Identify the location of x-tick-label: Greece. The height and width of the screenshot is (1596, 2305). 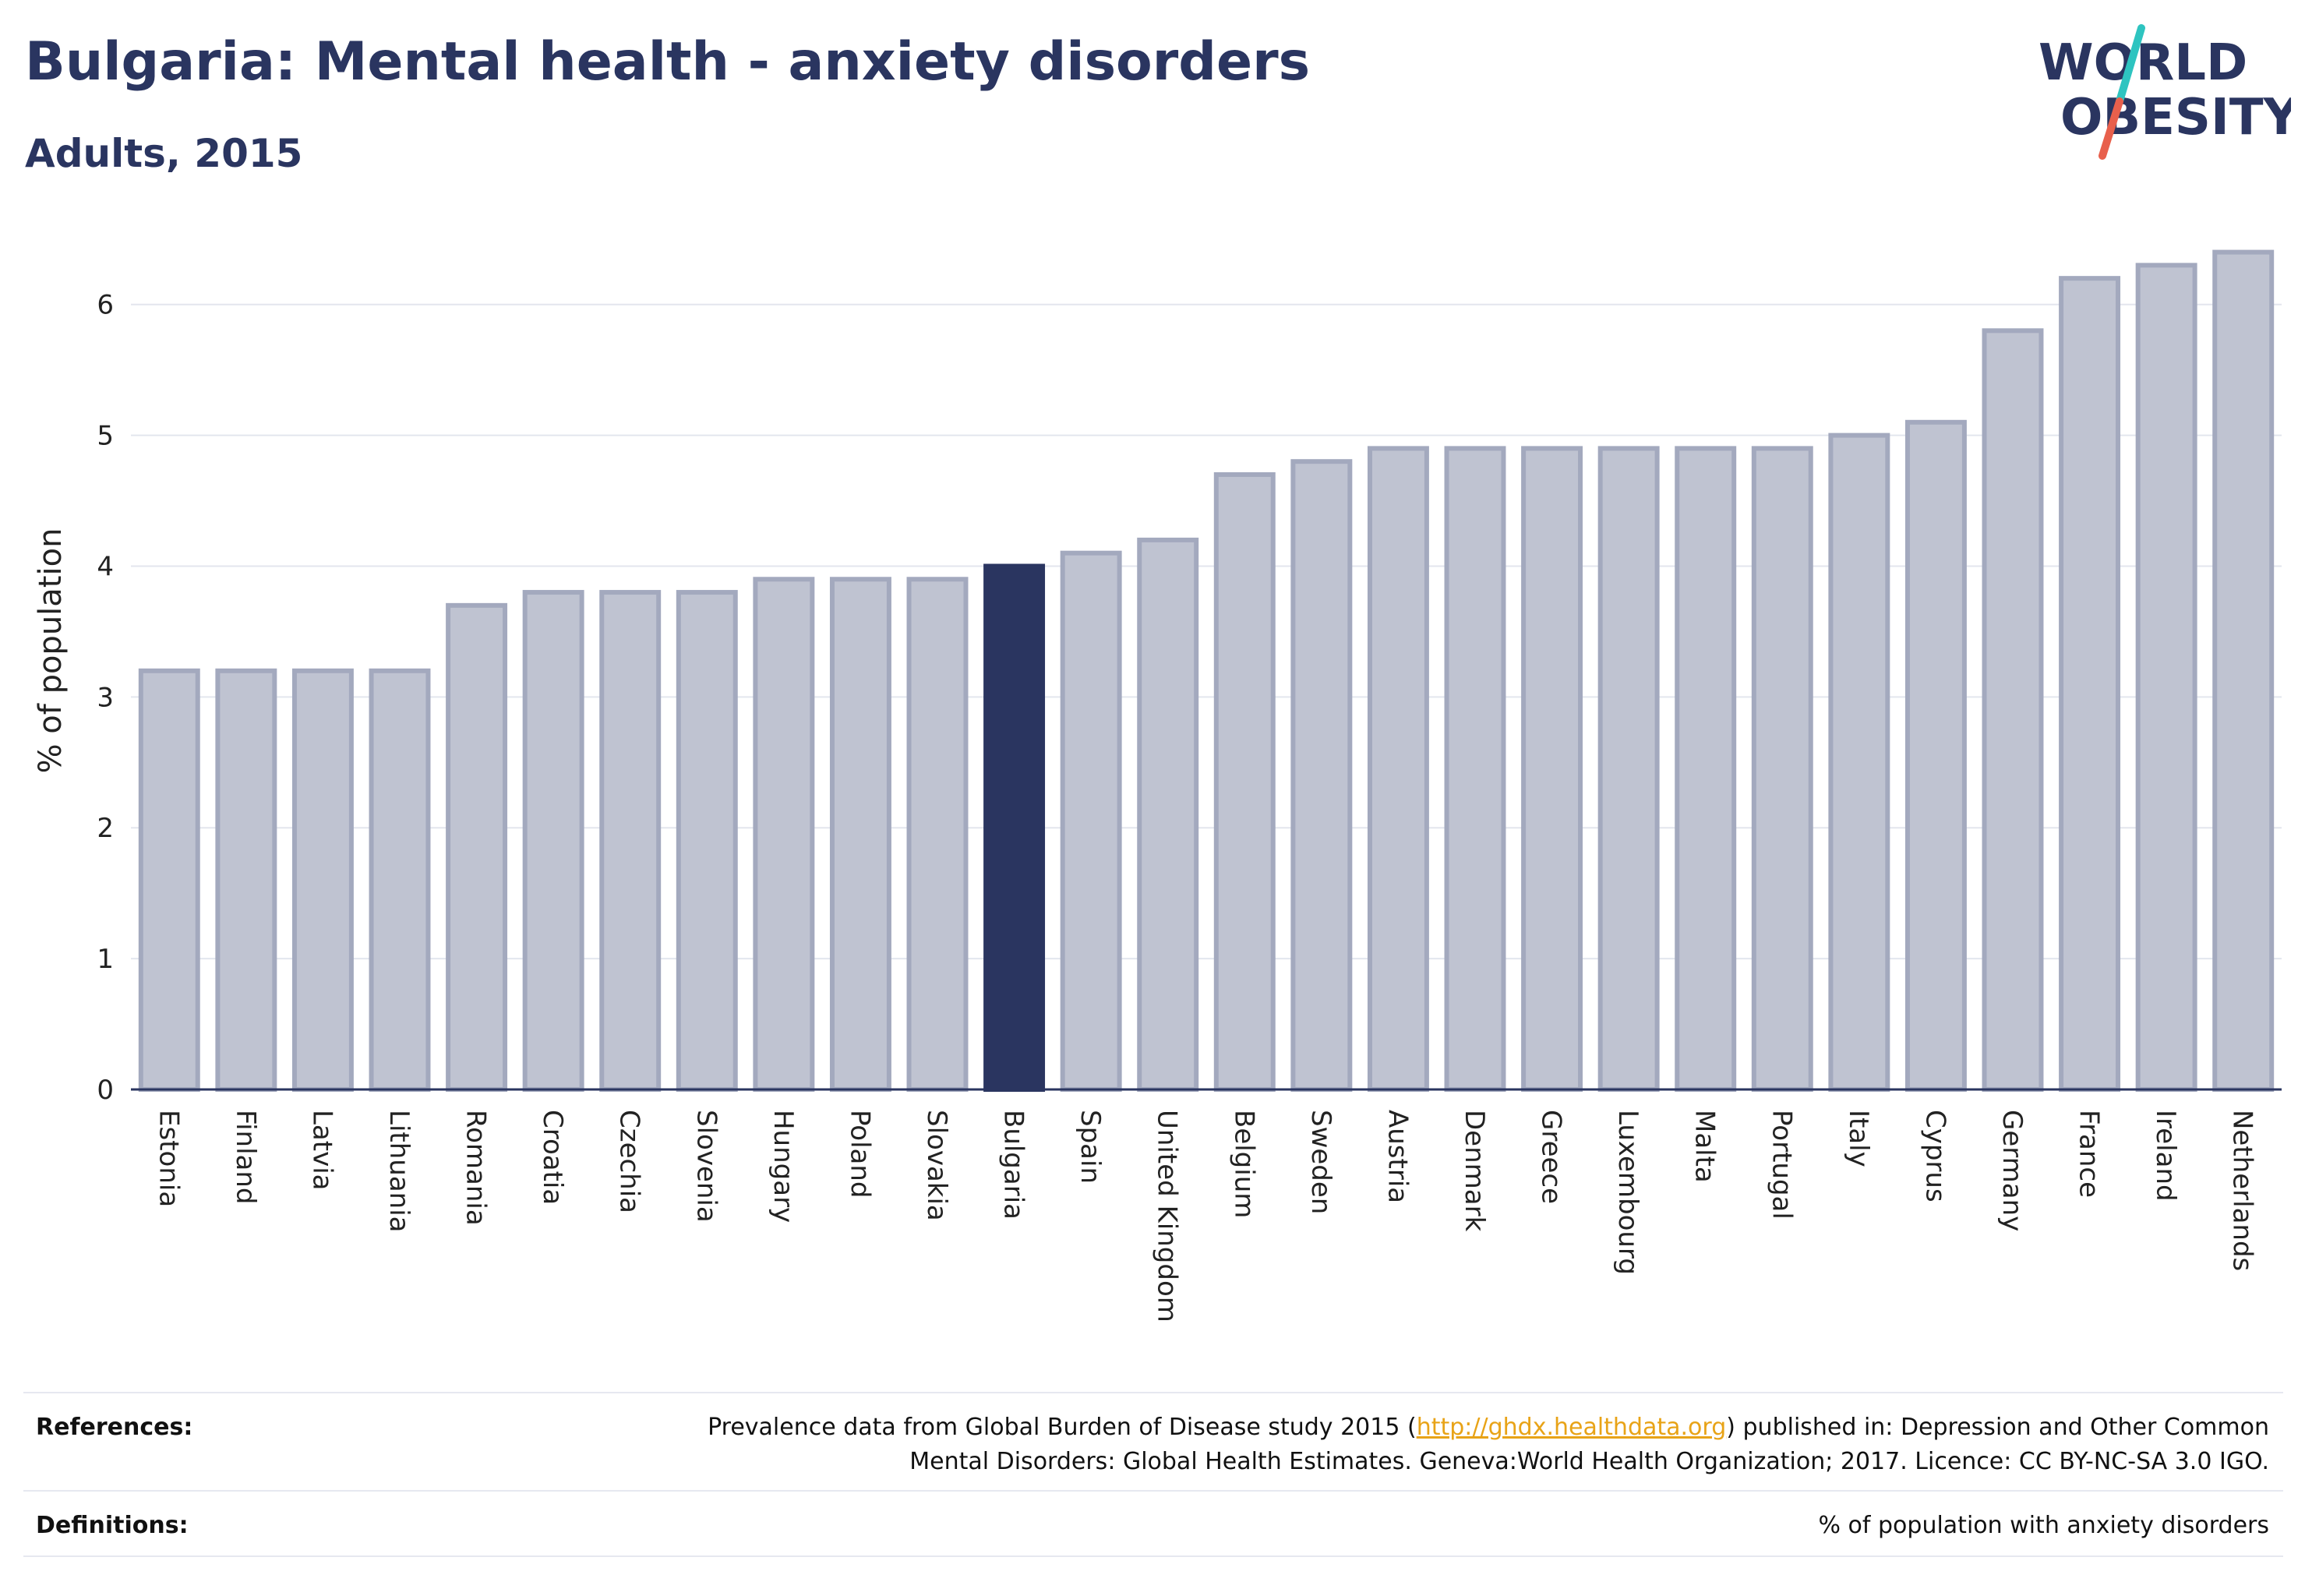
(1551, 1157).